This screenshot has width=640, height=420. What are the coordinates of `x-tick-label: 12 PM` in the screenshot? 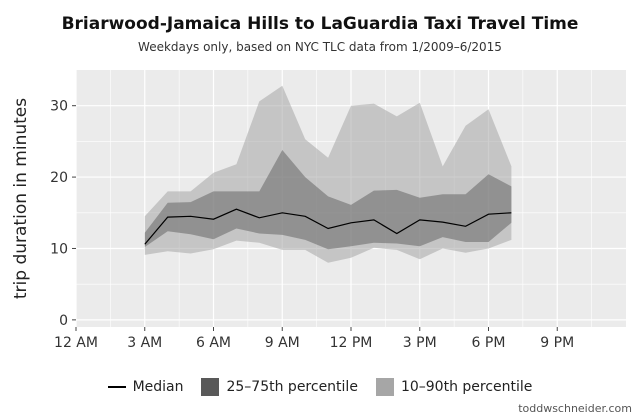 It's located at (351, 343).